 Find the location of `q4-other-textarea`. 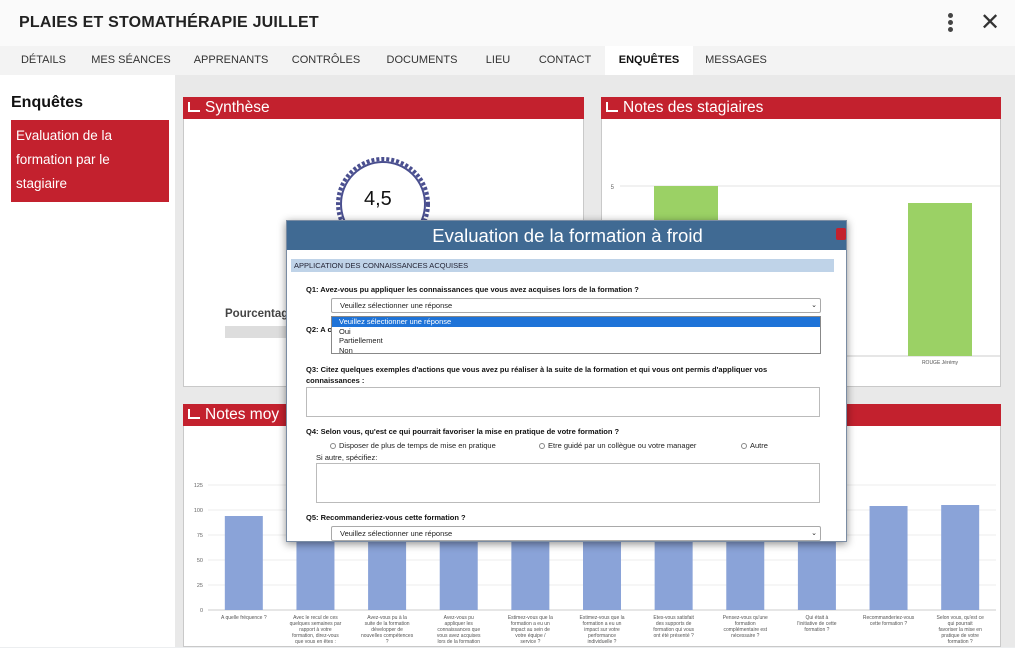

q4-other-textarea is located at coordinates (568, 483).